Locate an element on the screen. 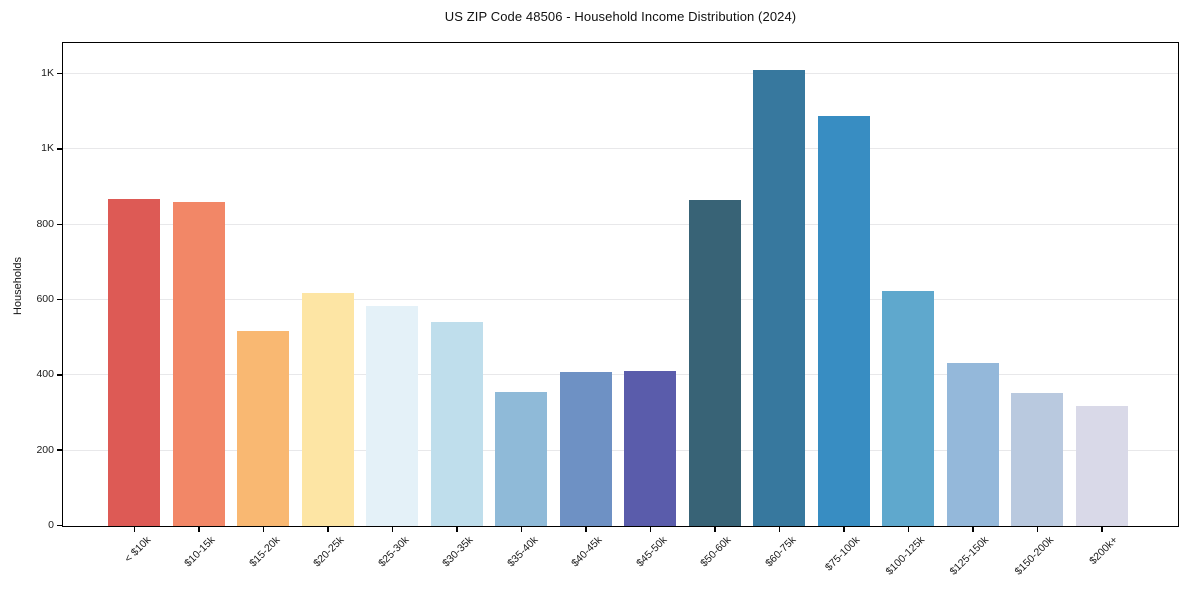 This screenshot has width=1189, height=590. xtick-label: $50-60k is located at coordinates (716, 552).